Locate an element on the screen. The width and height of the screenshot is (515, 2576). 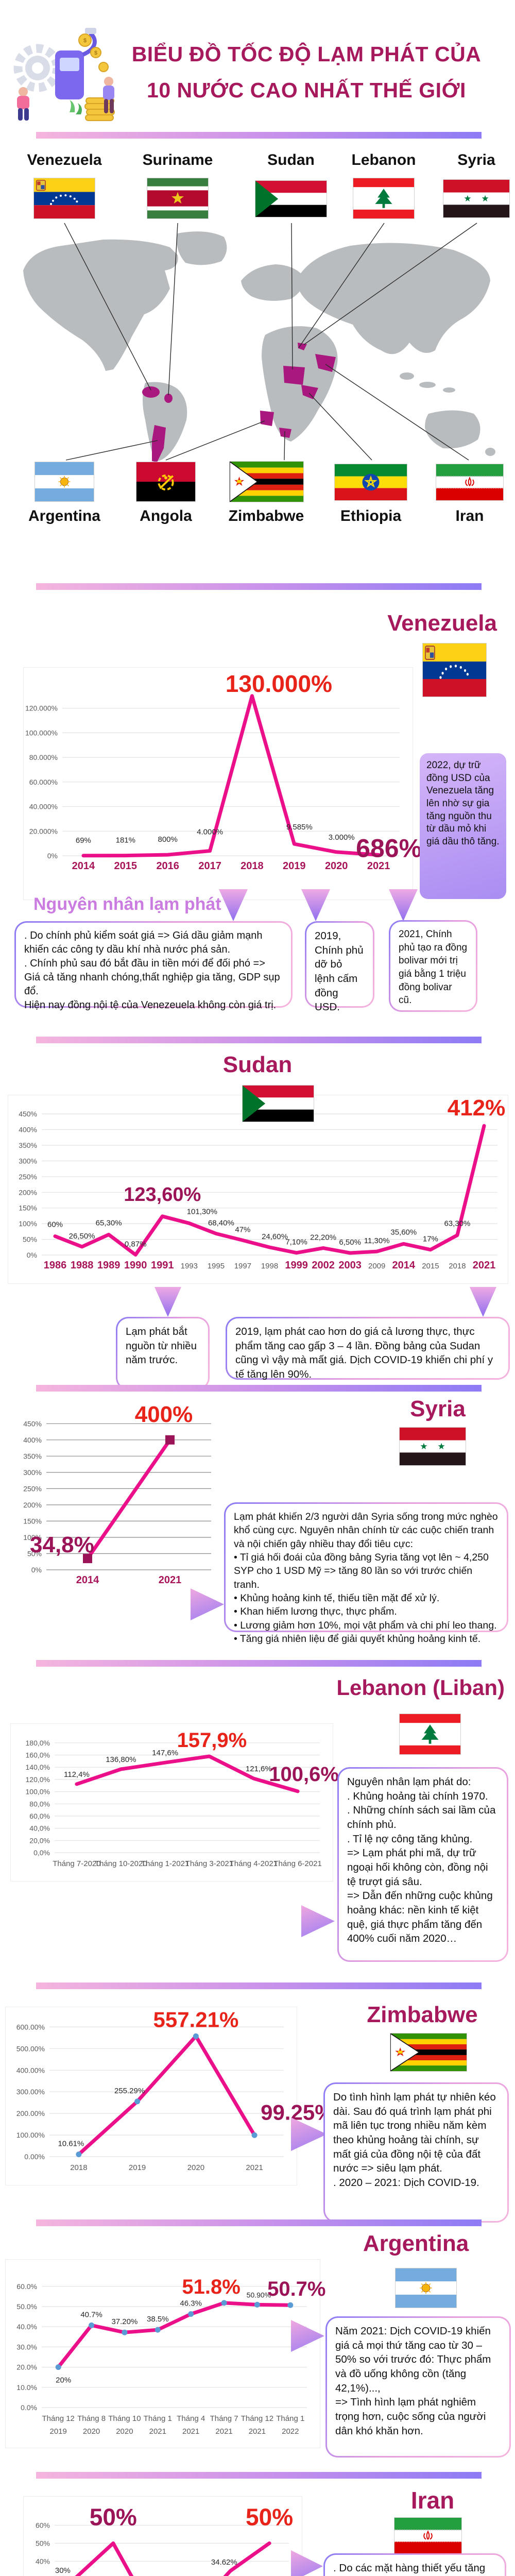
iran-section-title: Iran is located at coordinates (432, 2500).